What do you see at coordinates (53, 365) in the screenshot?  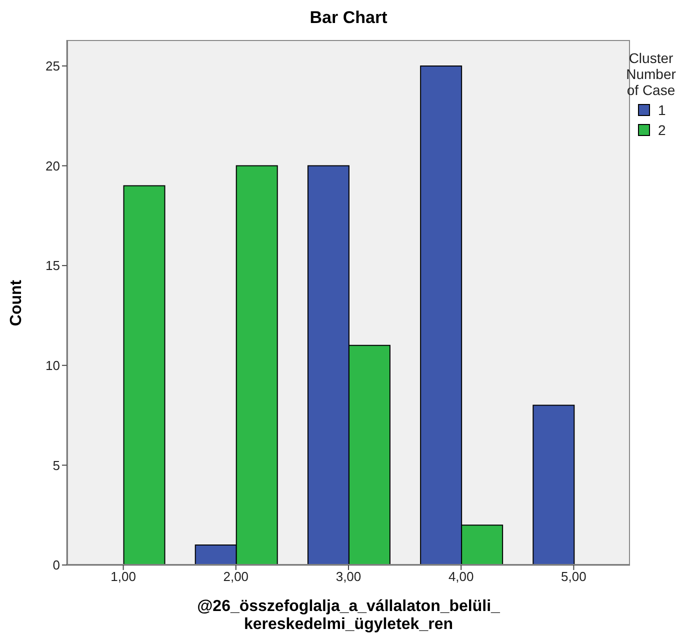 I see `y-tick-label: 10` at bounding box center [53, 365].